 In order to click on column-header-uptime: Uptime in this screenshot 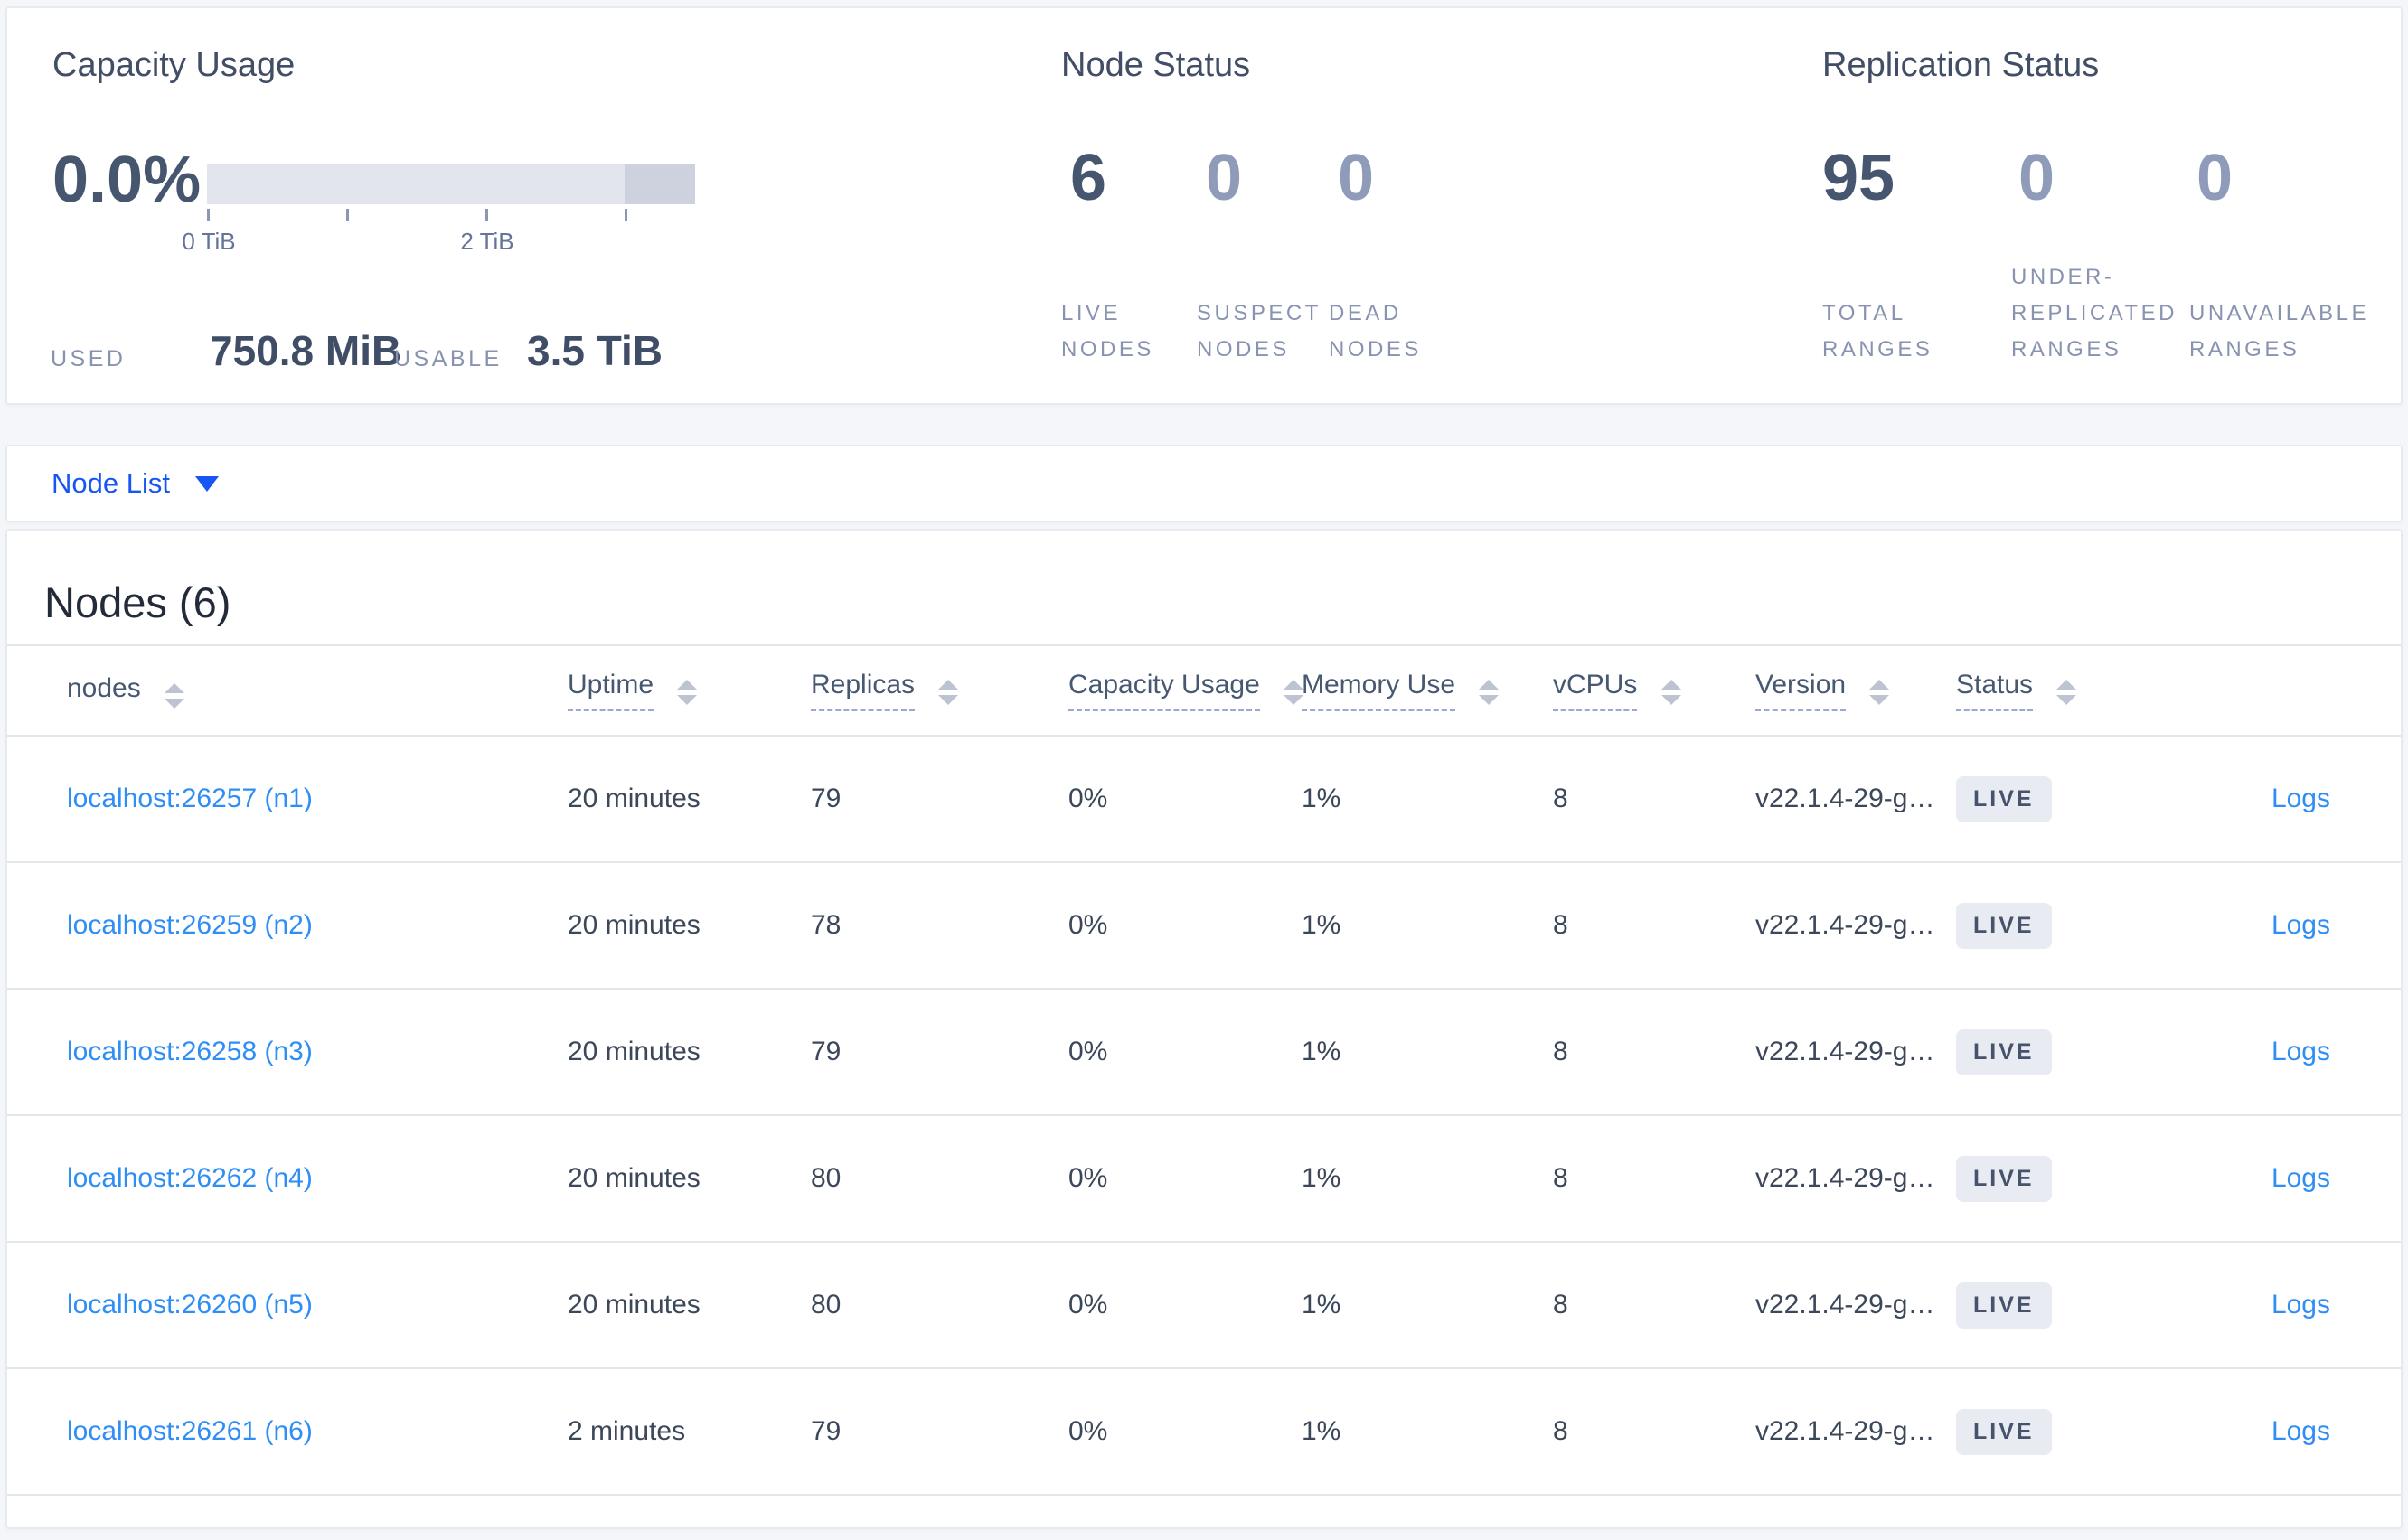, I will do `click(689, 690)`.